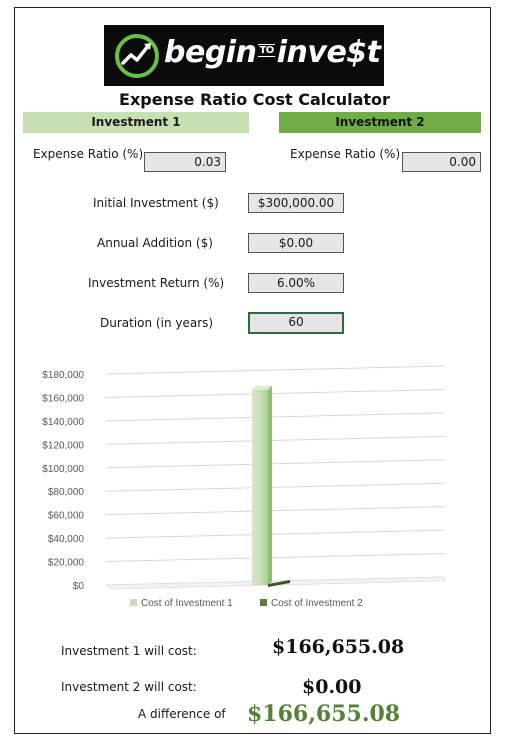  I want to click on logo-text-to: TO, so click(266, 50).